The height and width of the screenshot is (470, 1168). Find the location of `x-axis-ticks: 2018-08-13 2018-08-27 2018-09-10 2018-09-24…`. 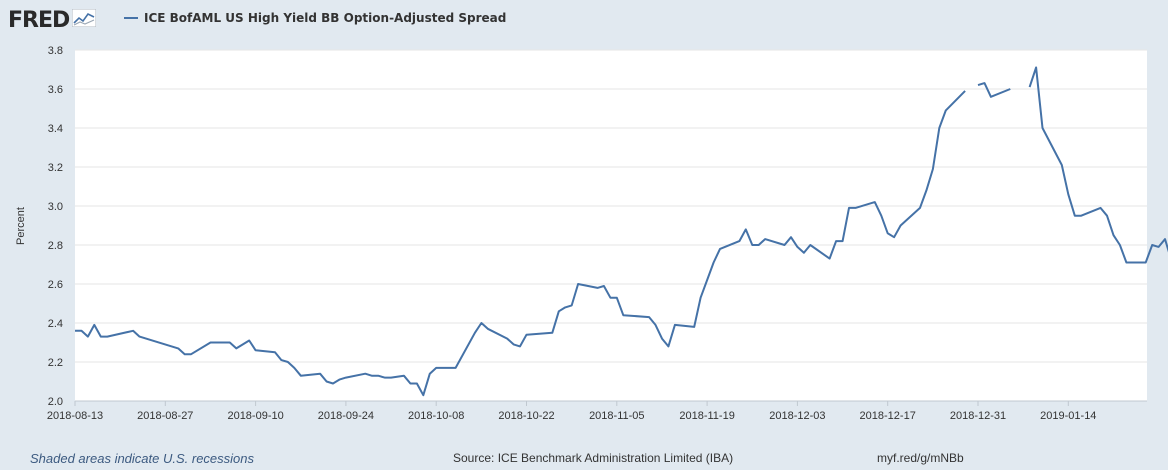

x-axis-ticks: 2018-08-13 2018-08-27 2018-09-10 2018-09-24… is located at coordinates (597, 411).